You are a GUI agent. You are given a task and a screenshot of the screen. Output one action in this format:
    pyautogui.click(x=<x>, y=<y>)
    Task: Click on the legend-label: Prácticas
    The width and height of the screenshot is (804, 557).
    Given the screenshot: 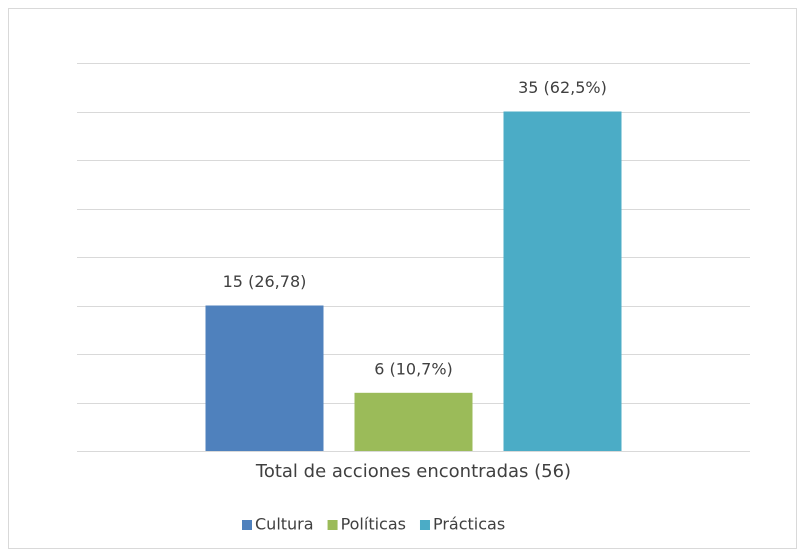 What is the action you would take?
    pyautogui.click(x=469, y=524)
    